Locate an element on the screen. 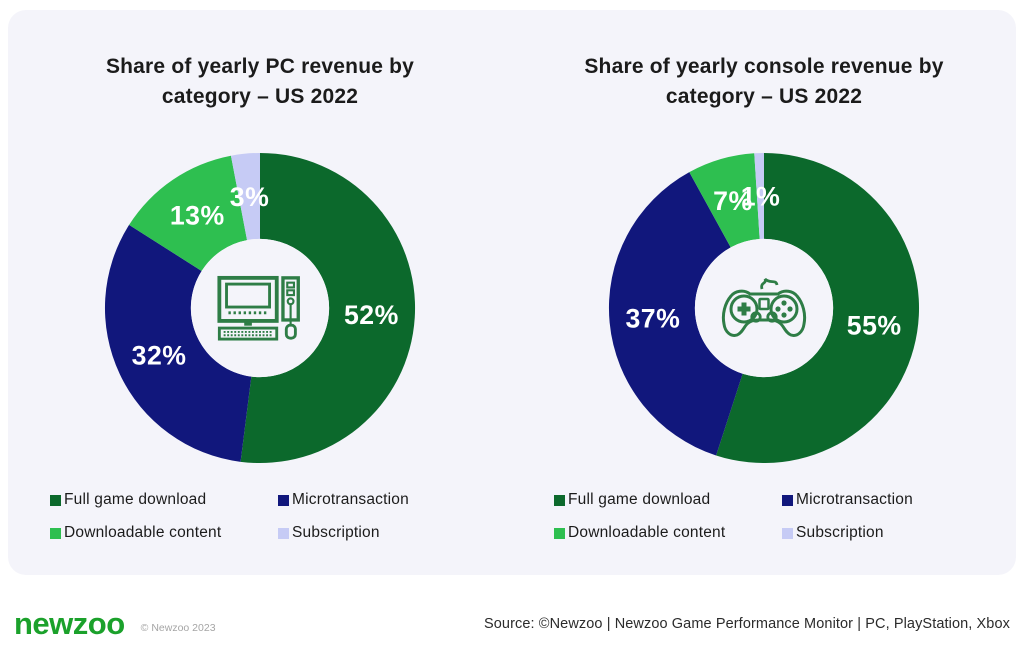  slice-label-subscription: 1% is located at coordinates (761, 197).